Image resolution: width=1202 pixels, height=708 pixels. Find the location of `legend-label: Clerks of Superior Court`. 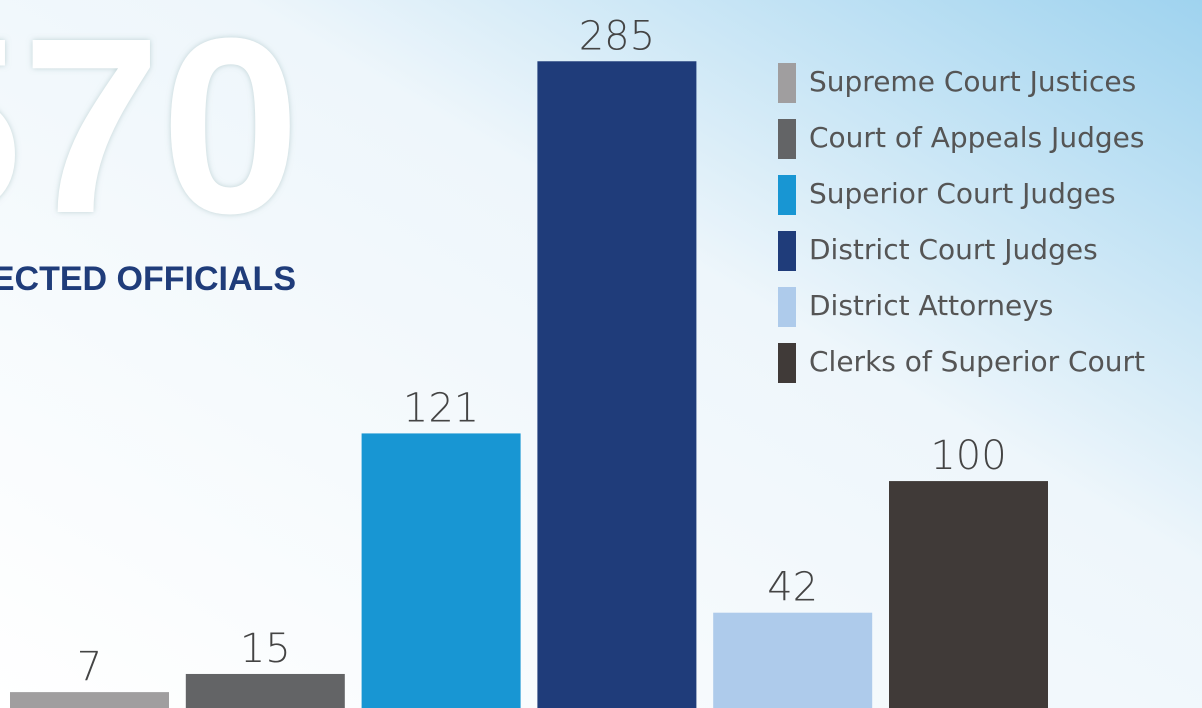

legend-label: Clerks of Superior Court is located at coordinates (977, 361).